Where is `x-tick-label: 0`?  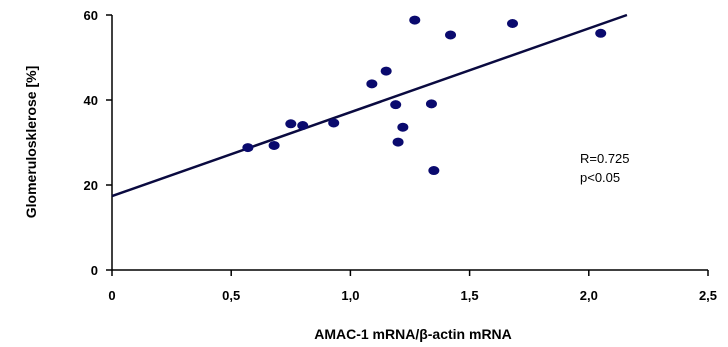 x-tick-label: 0 is located at coordinates (111, 295).